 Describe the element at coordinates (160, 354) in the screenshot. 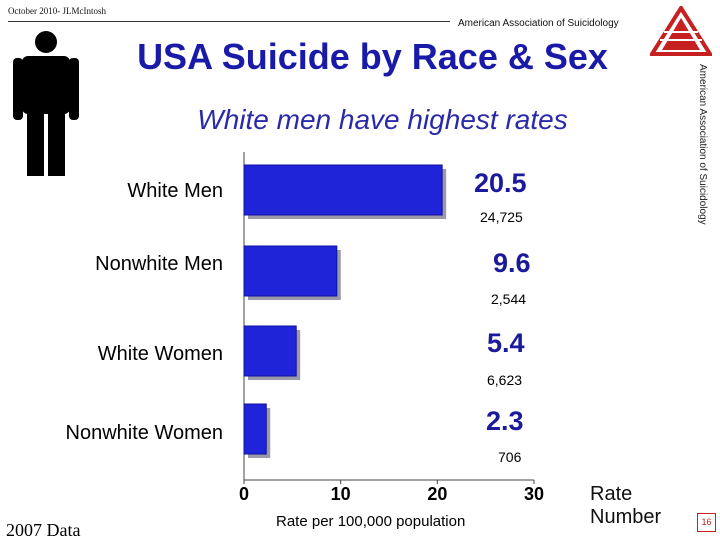

I see `category-label-white-women: White Women` at that location.